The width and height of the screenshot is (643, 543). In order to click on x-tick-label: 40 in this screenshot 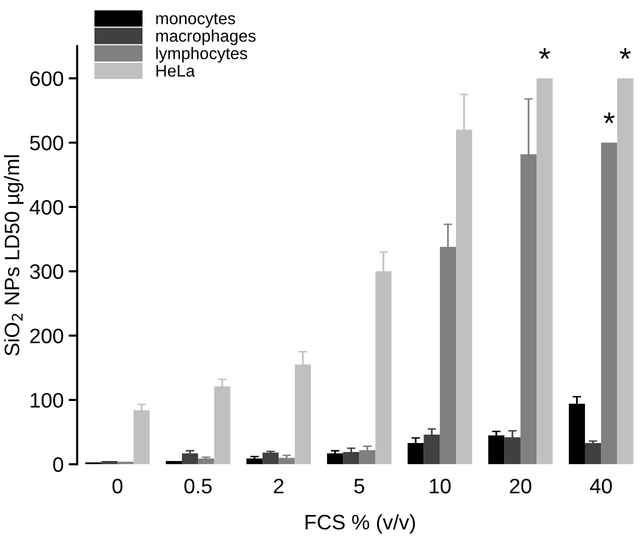, I will do `click(601, 486)`.